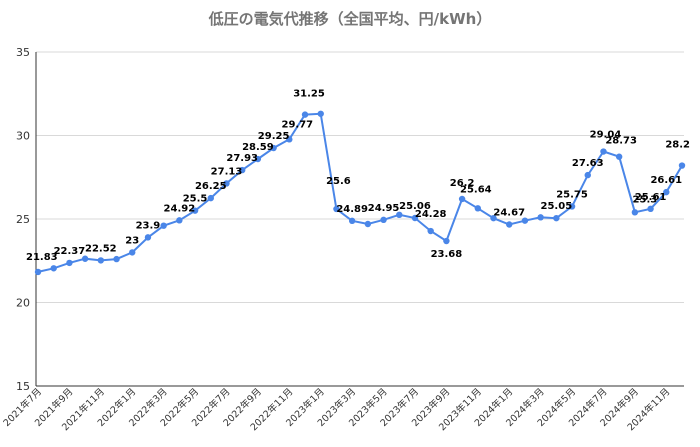 This screenshot has width=700, height=447. Describe the element at coordinates (666, 180) in the screenshot. I see `data-label: 26.61` at that location.